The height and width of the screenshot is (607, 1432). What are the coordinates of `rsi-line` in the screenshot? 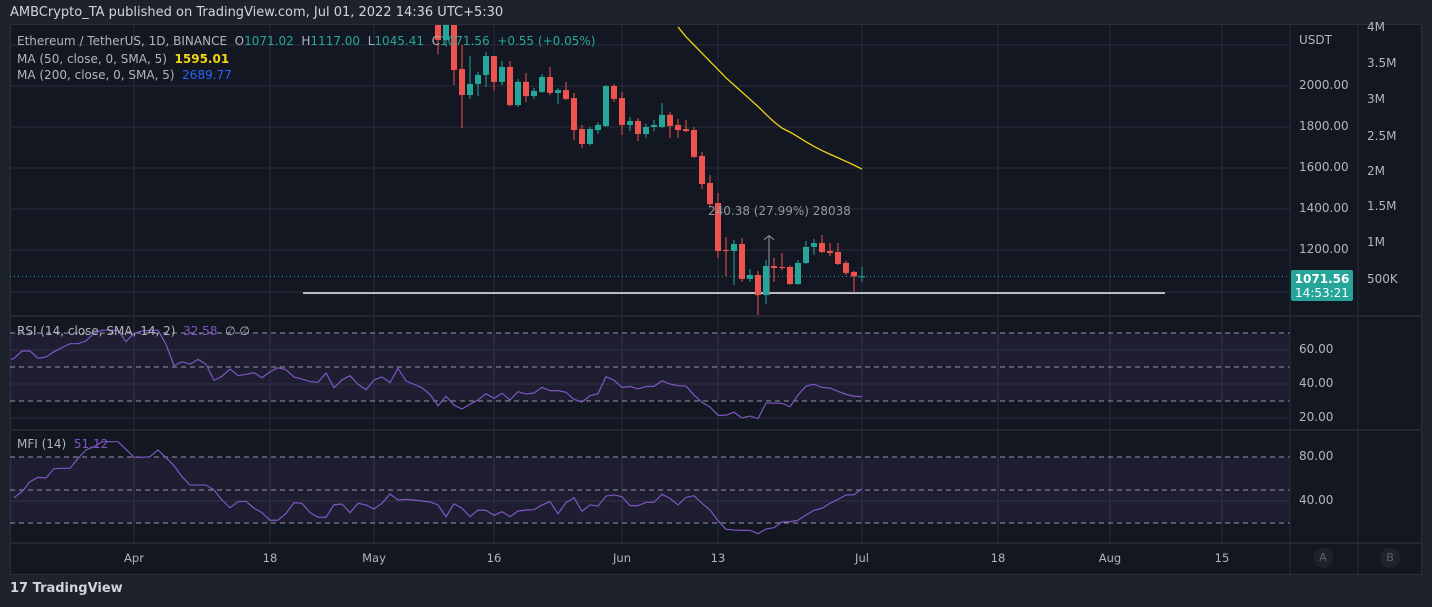 It's located at (437, 374).